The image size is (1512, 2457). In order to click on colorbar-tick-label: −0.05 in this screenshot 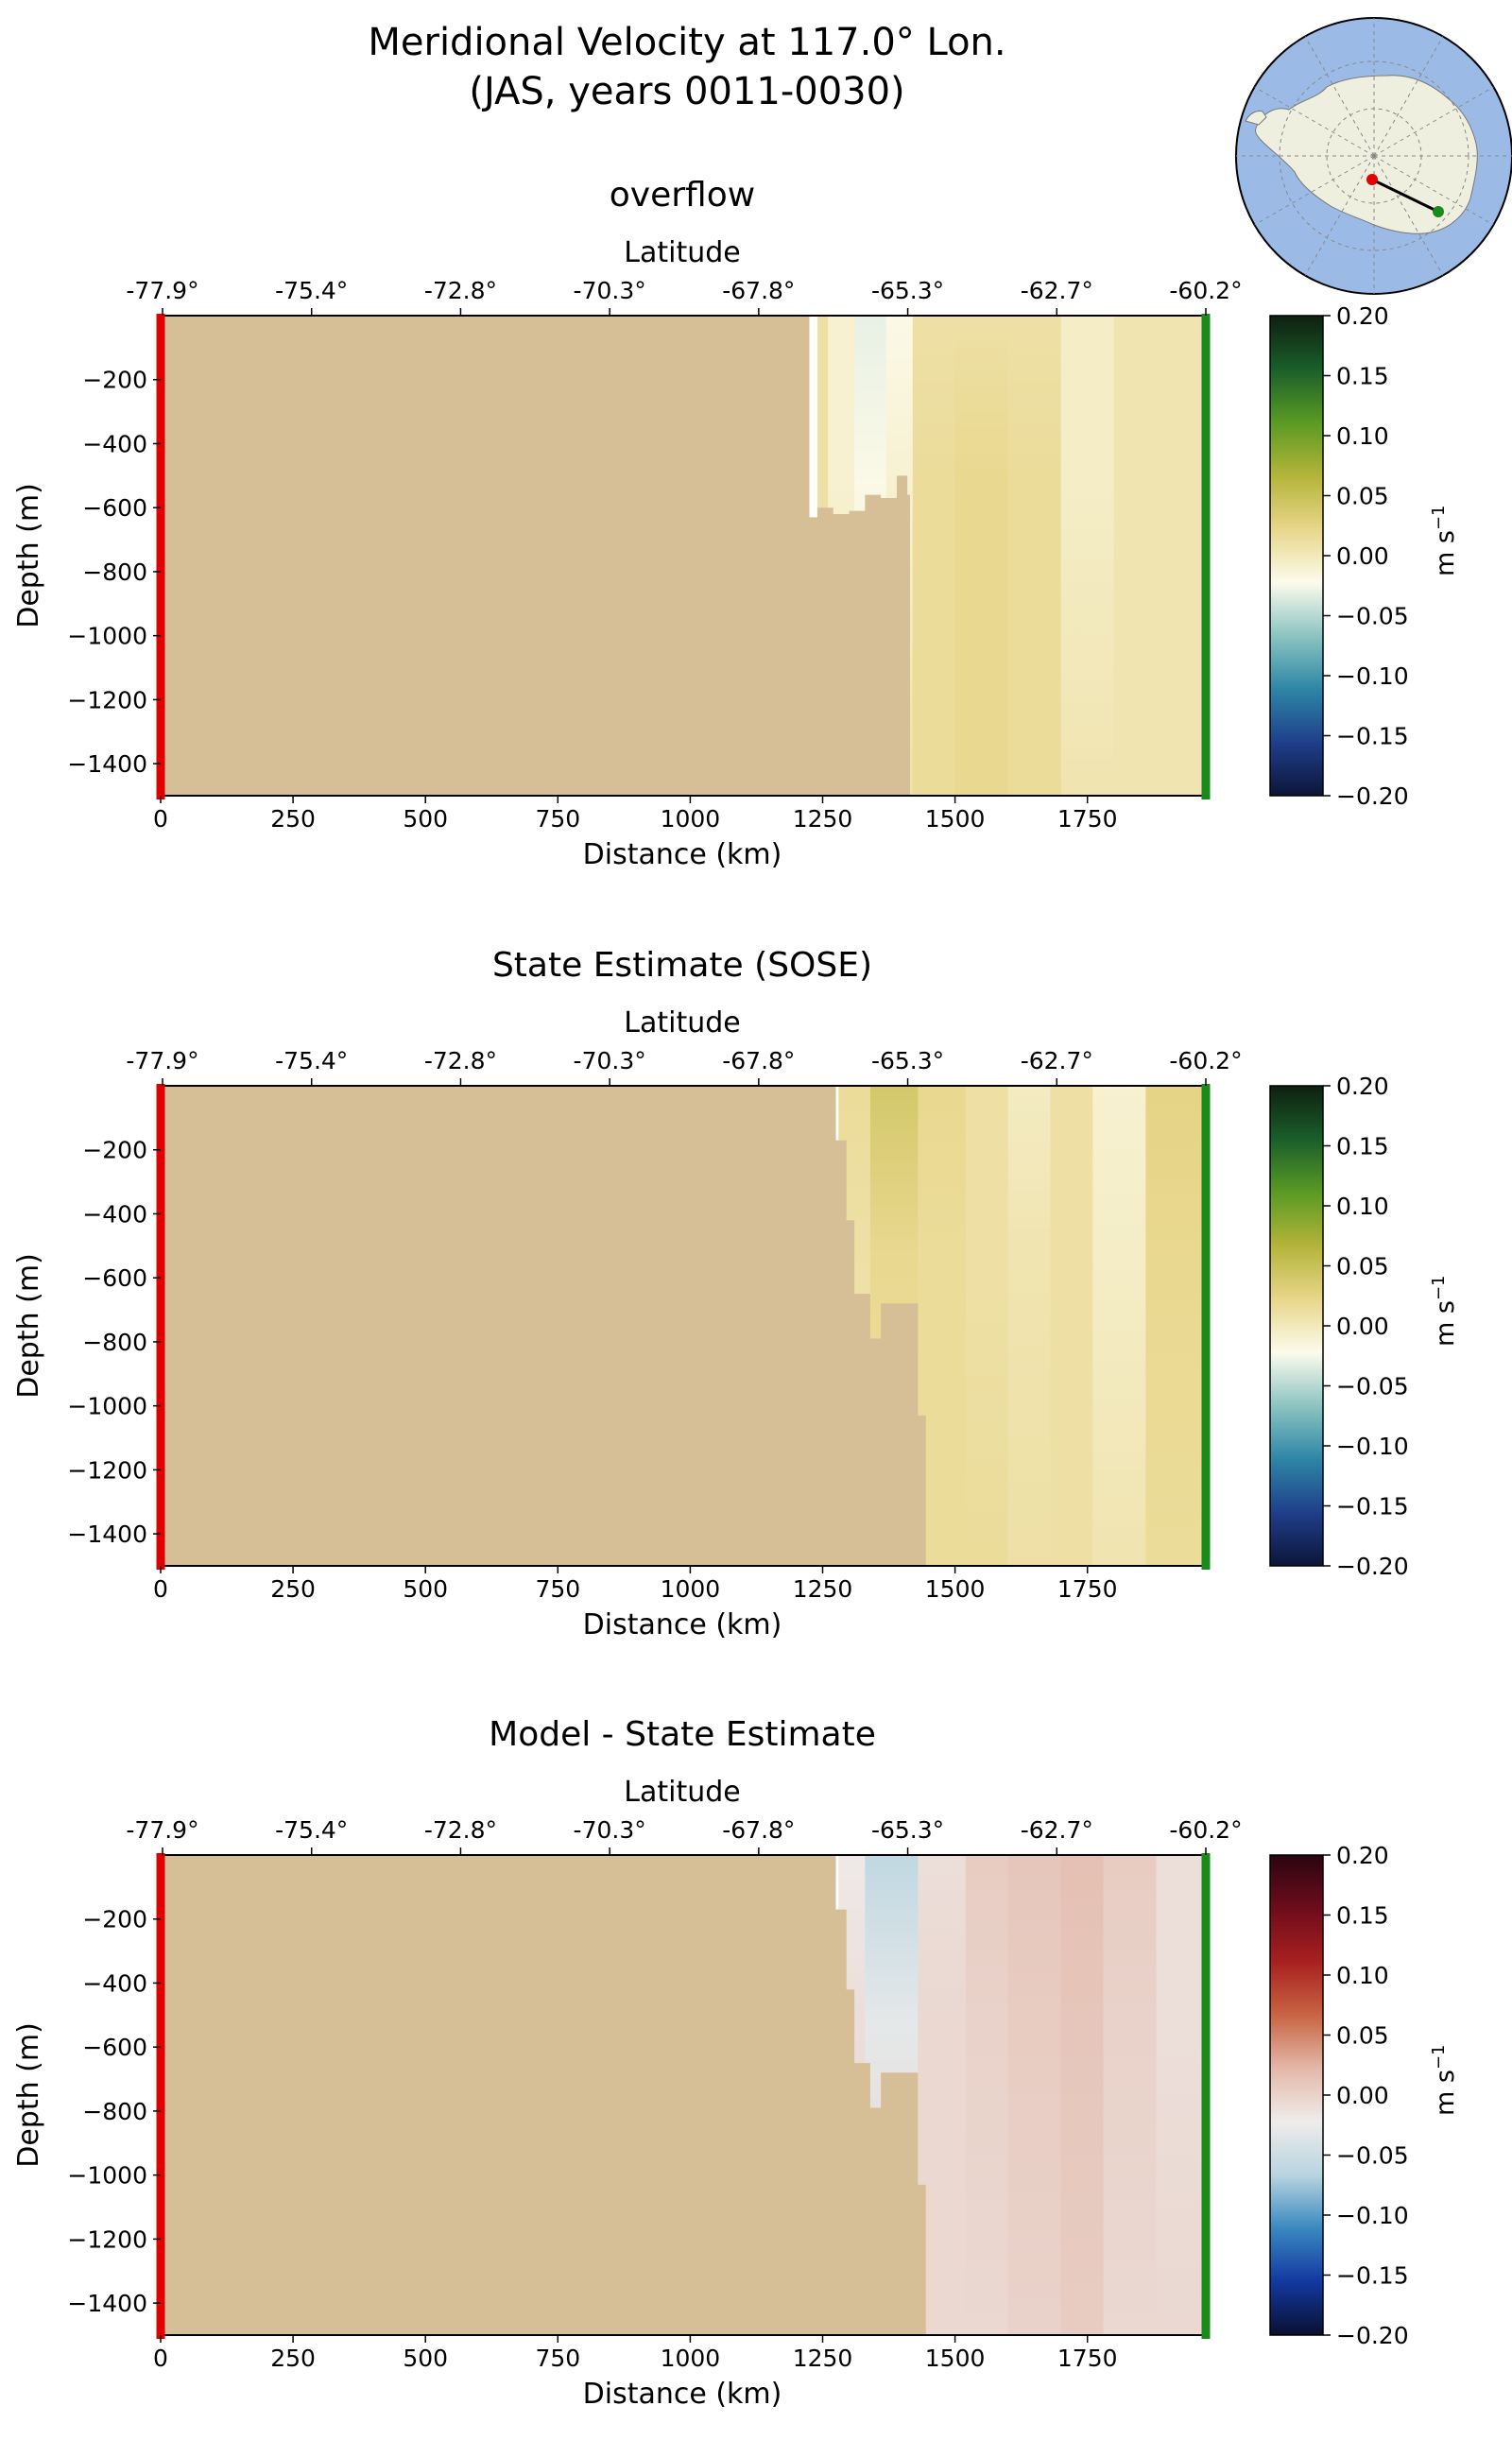, I will do `click(1372, 616)`.